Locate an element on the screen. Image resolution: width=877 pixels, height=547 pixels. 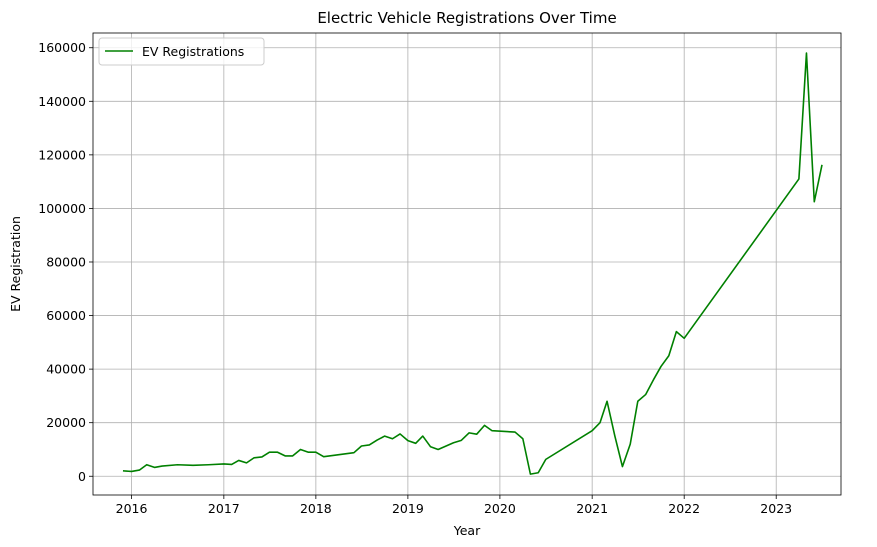
x-tick-label: 2021 is located at coordinates (592, 508).